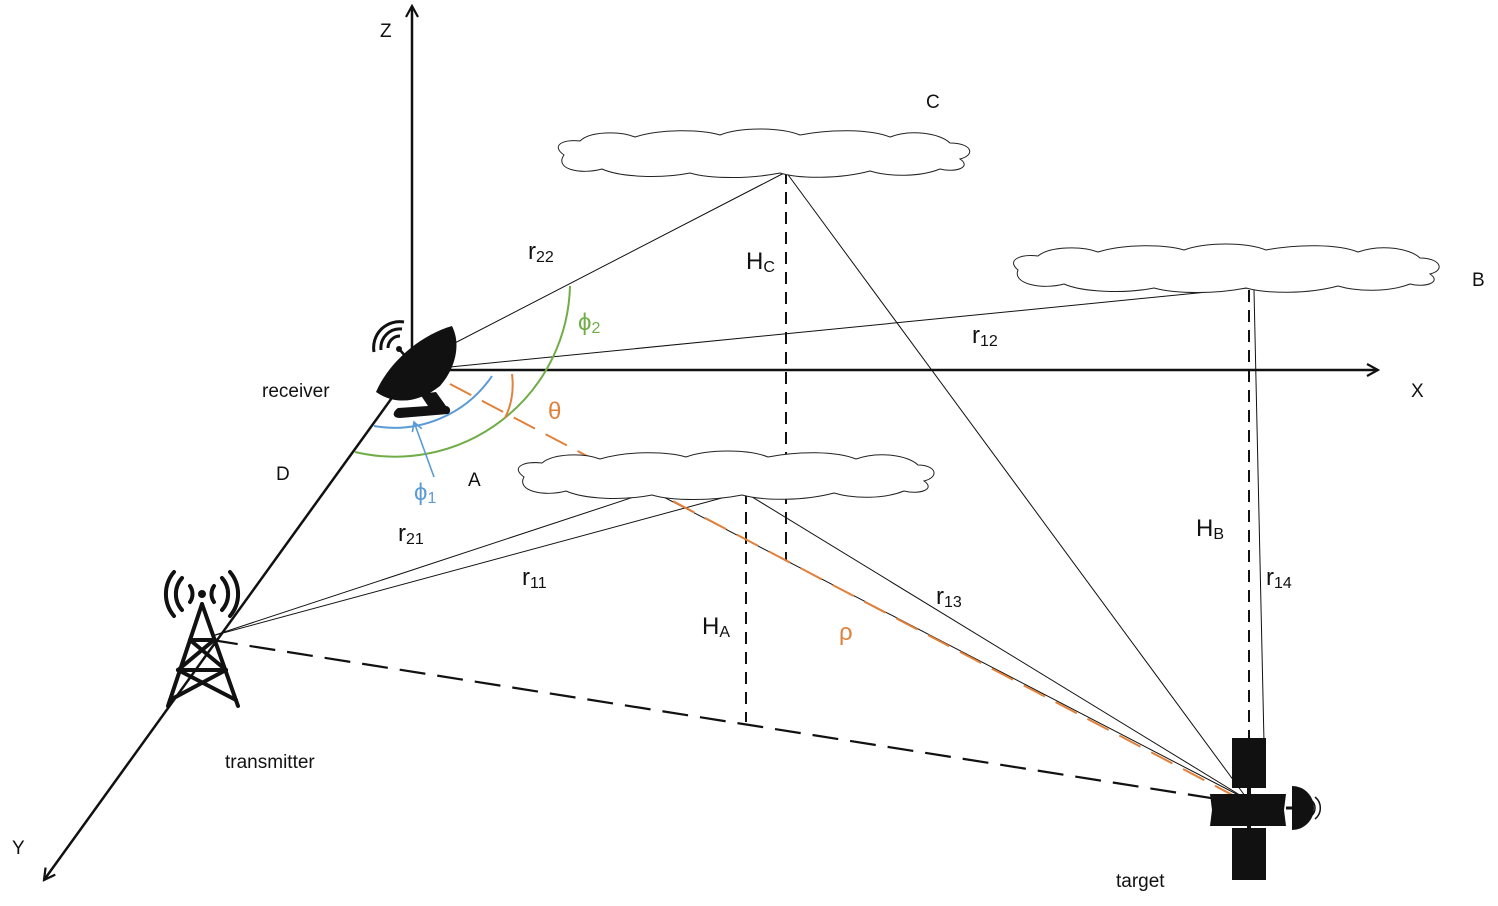  What do you see at coordinates (415, 370) in the screenshot?
I see `receiver-dish-icon` at bounding box center [415, 370].